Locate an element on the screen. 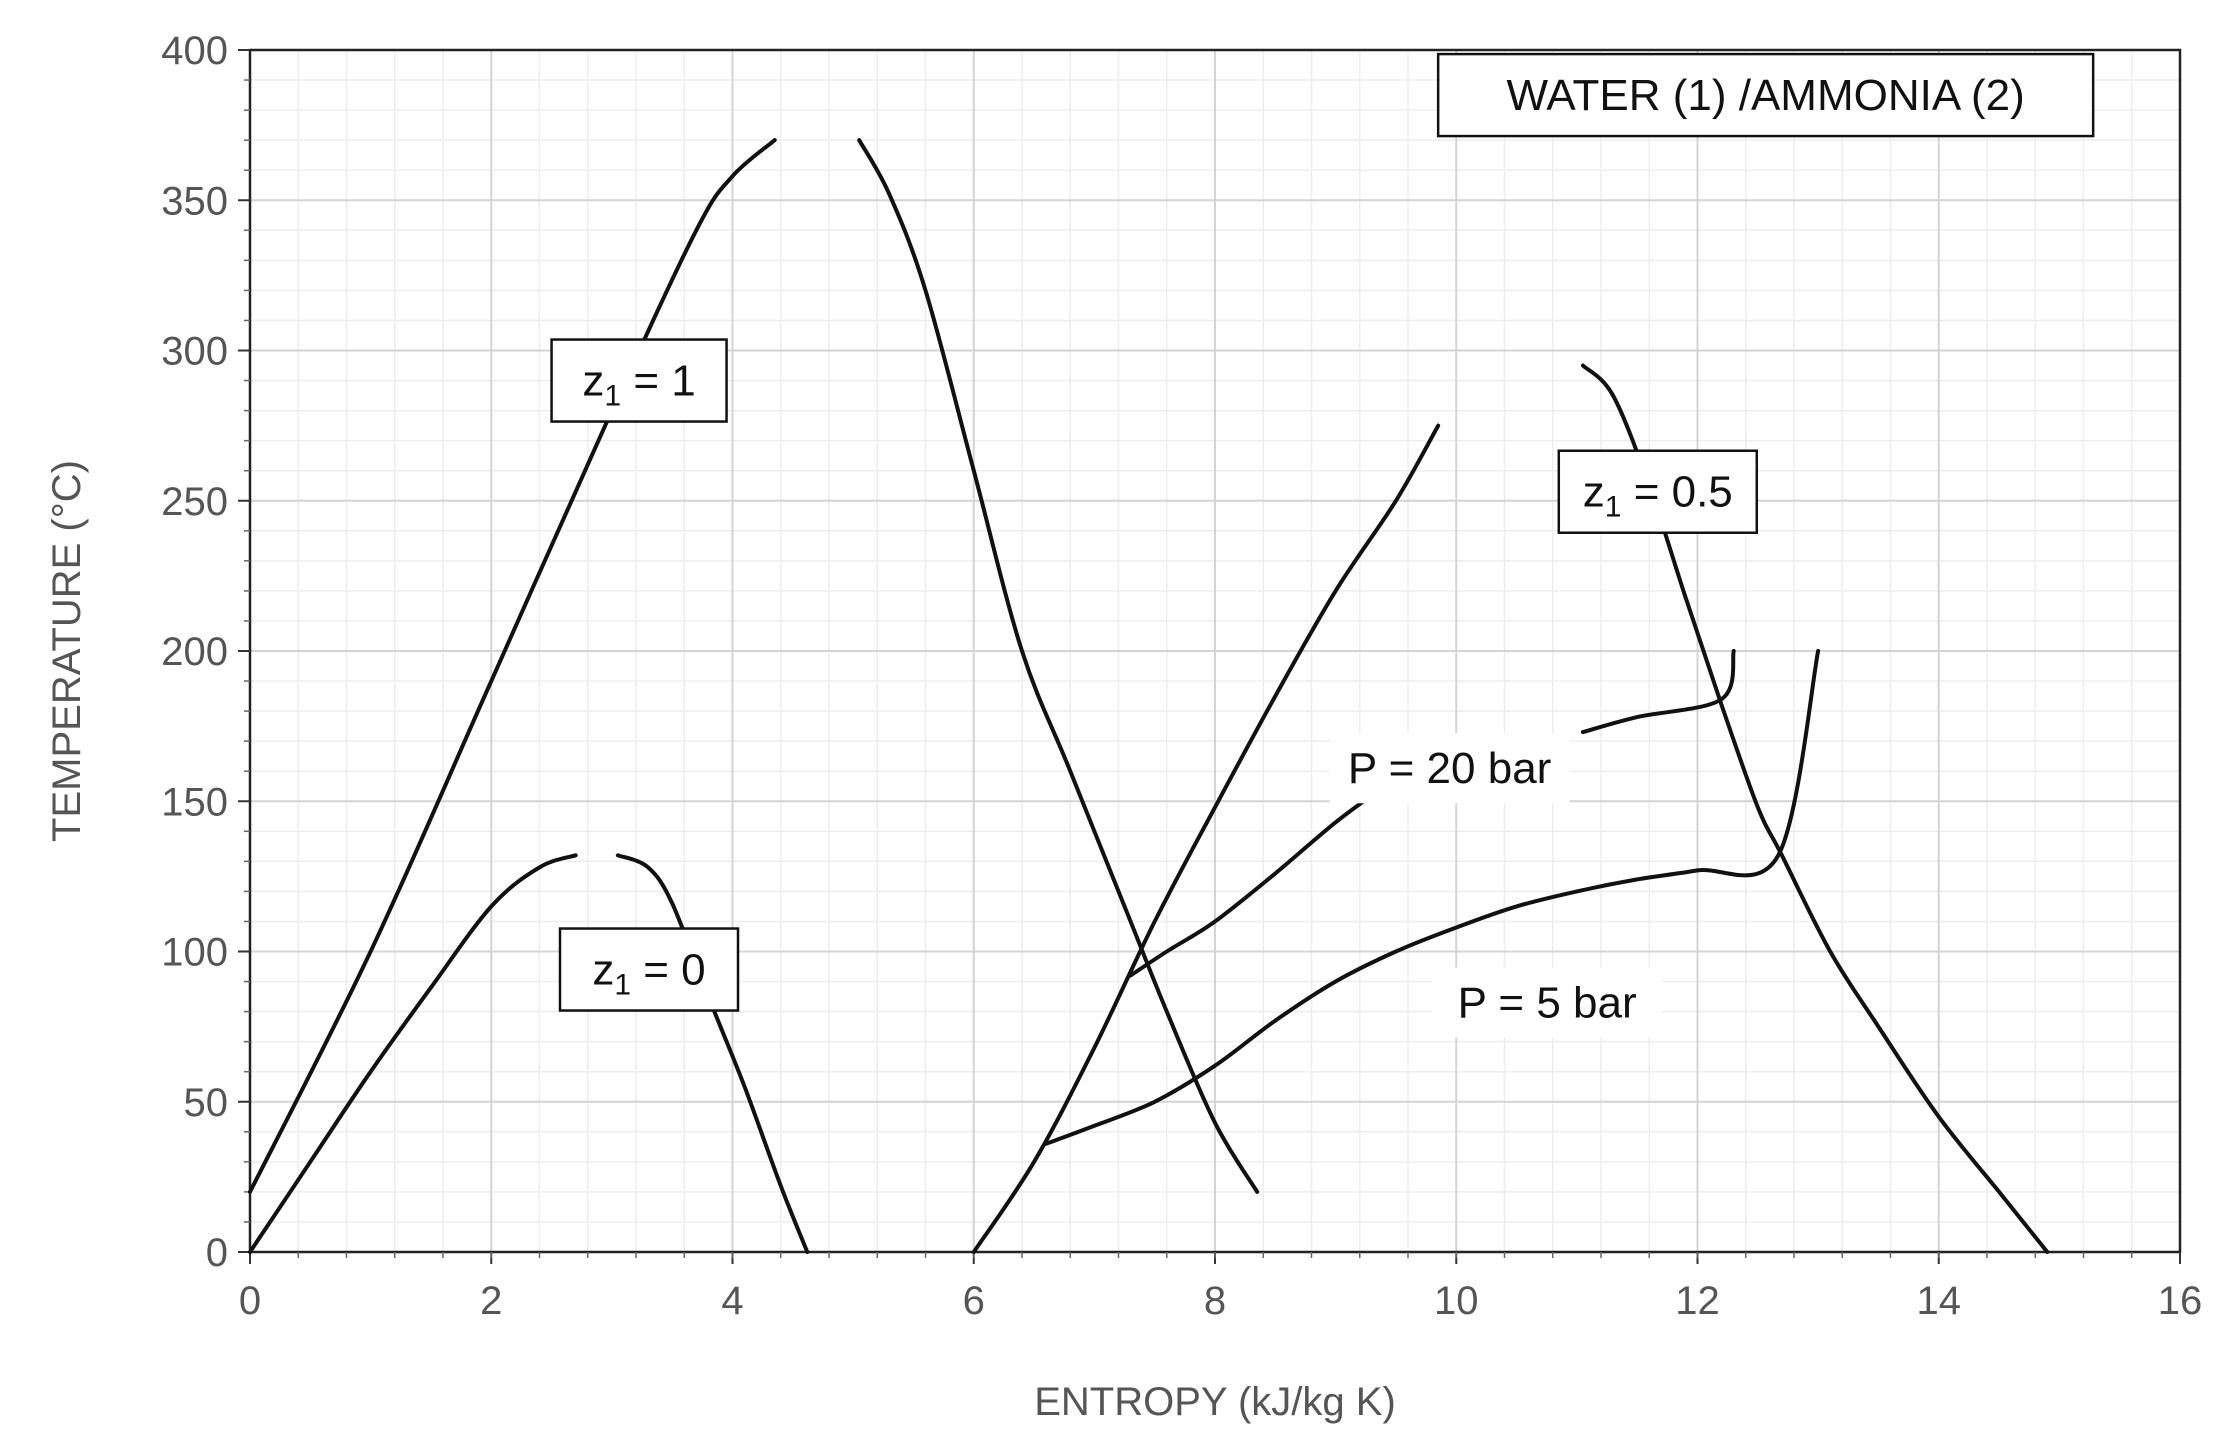 The image size is (2229, 1446). x-tick-label: 4 is located at coordinates (732, 1301).